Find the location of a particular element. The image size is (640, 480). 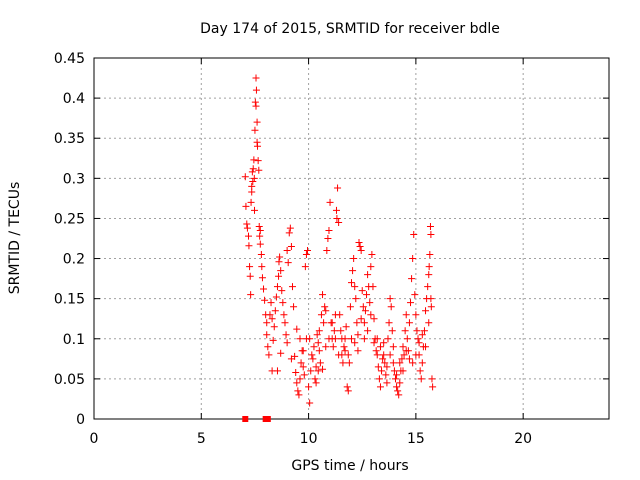

x-axis-label: GPS time / hours is located at coordinates (349, 466).